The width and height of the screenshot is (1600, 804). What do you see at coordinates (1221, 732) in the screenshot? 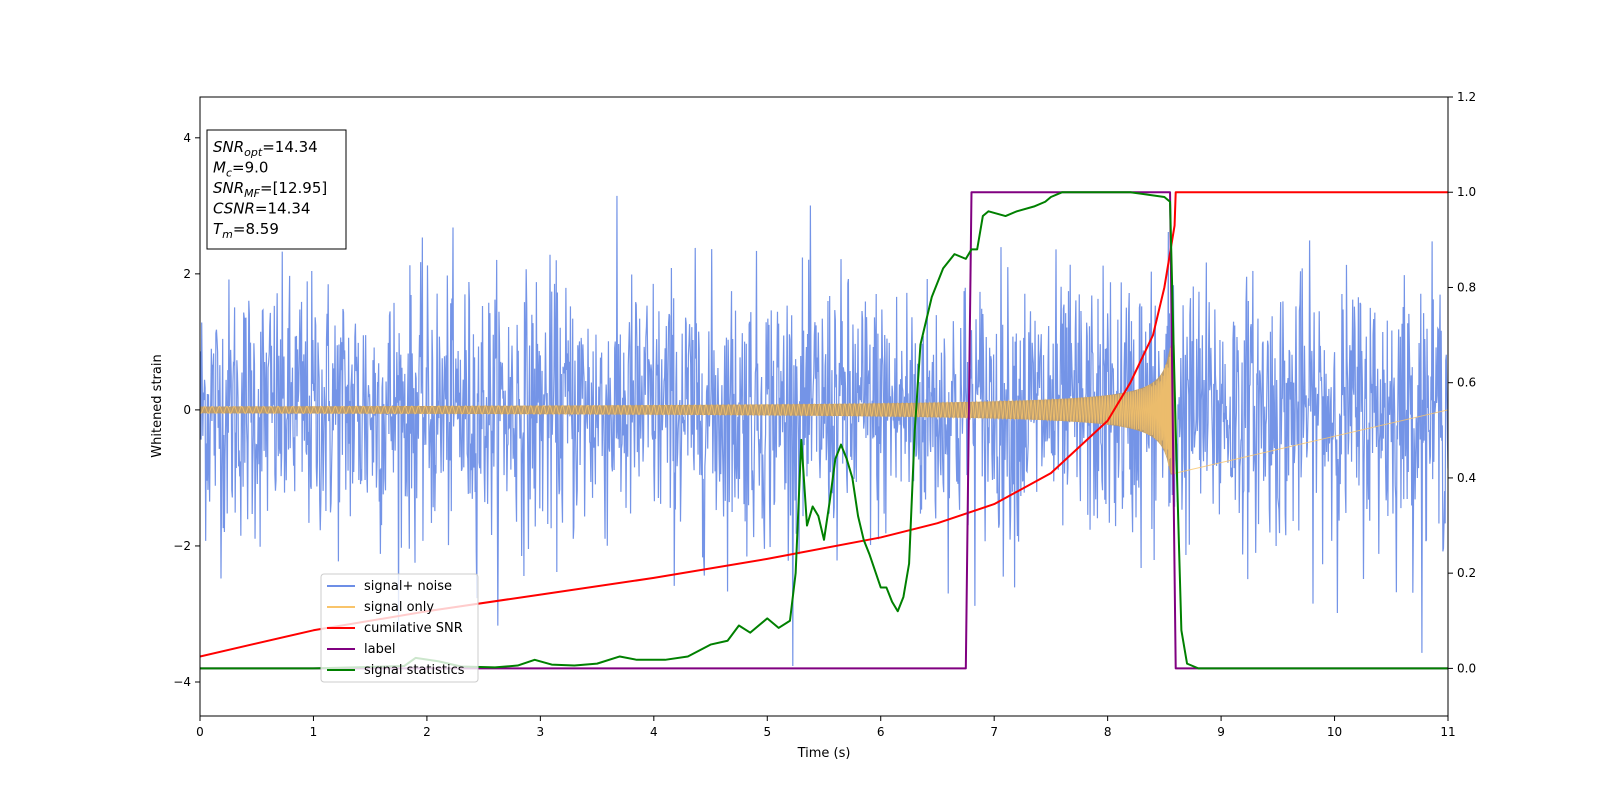
I see `x-tick-label: 9` at bounding box center [1221, 732].